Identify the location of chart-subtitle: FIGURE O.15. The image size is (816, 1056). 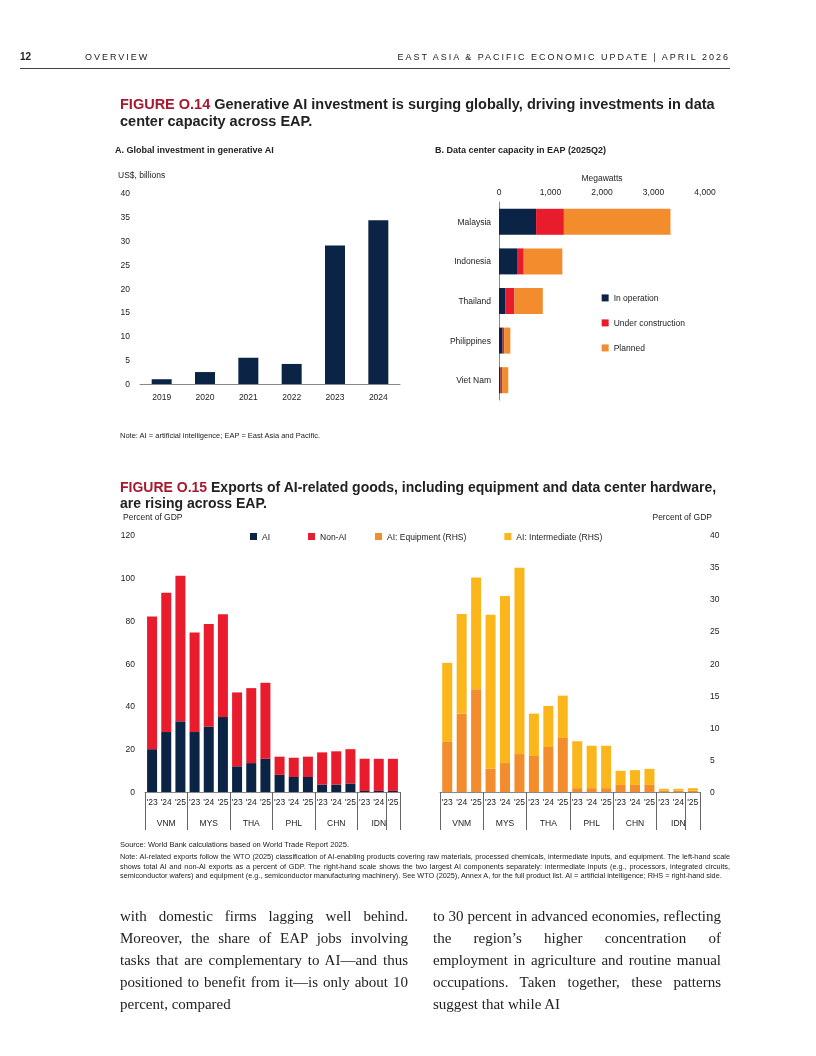
(164, 487).